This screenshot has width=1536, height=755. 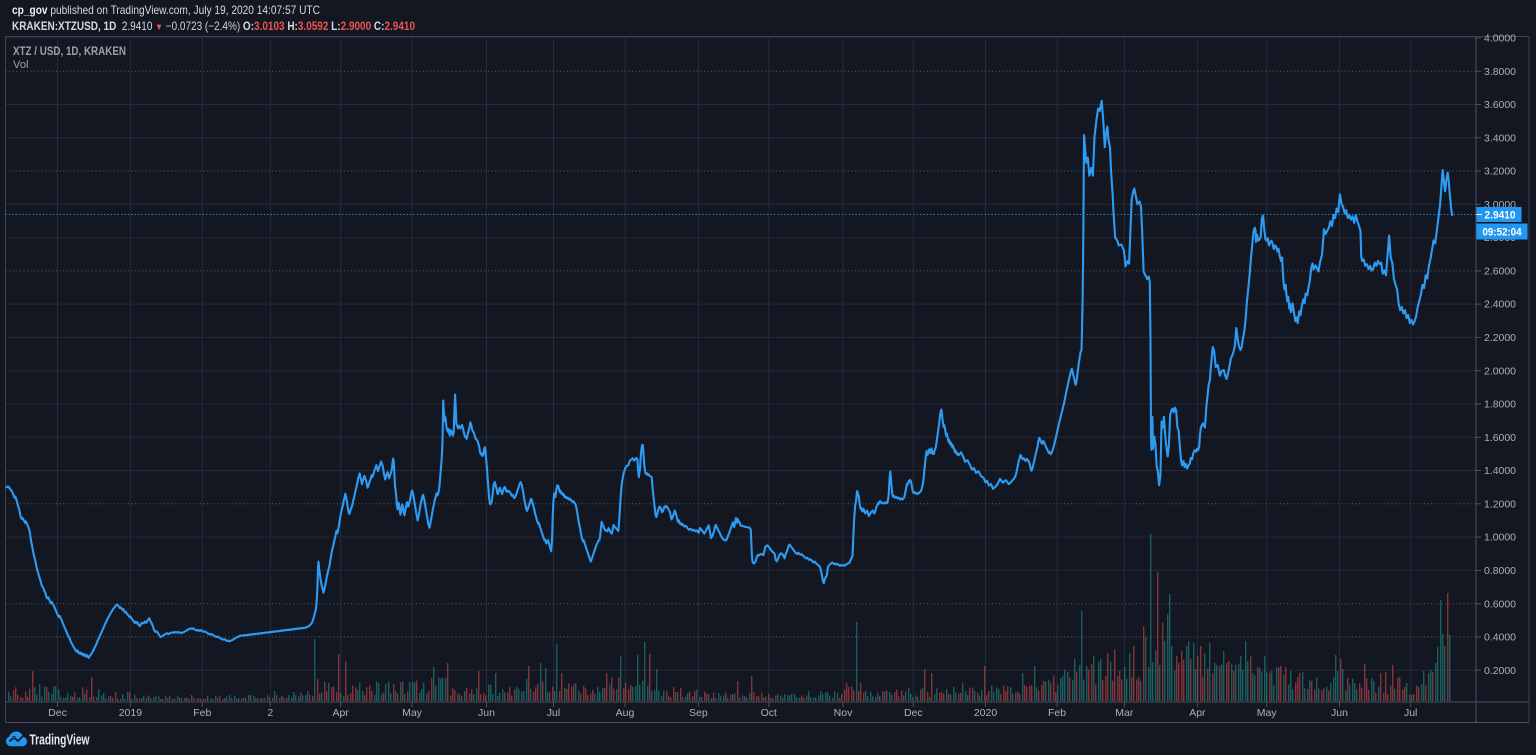 What do you see at coordinates (1500, 638) in the screenshot?
I see `svg-text: 0.4000` at bounding box center [1500, 638].